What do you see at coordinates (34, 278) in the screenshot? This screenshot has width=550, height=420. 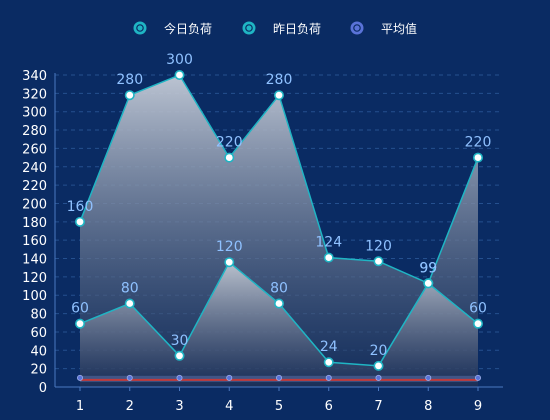 I see `y-tick-label: 120` at bounding box center [34, 278].